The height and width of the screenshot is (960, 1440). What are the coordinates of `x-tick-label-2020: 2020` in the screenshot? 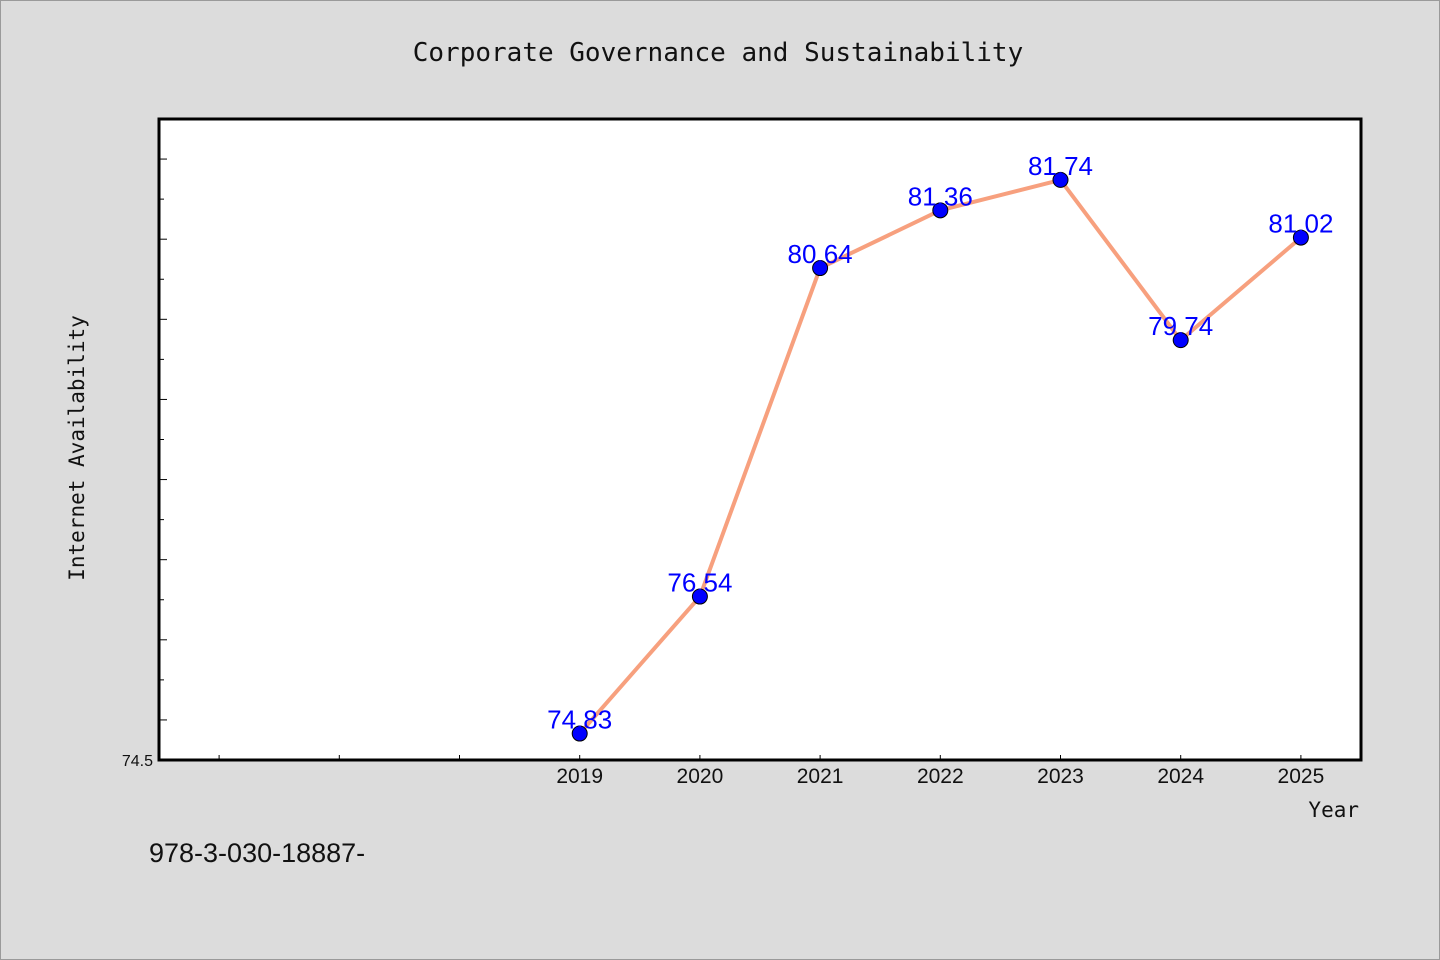 It's located at (700, 776).